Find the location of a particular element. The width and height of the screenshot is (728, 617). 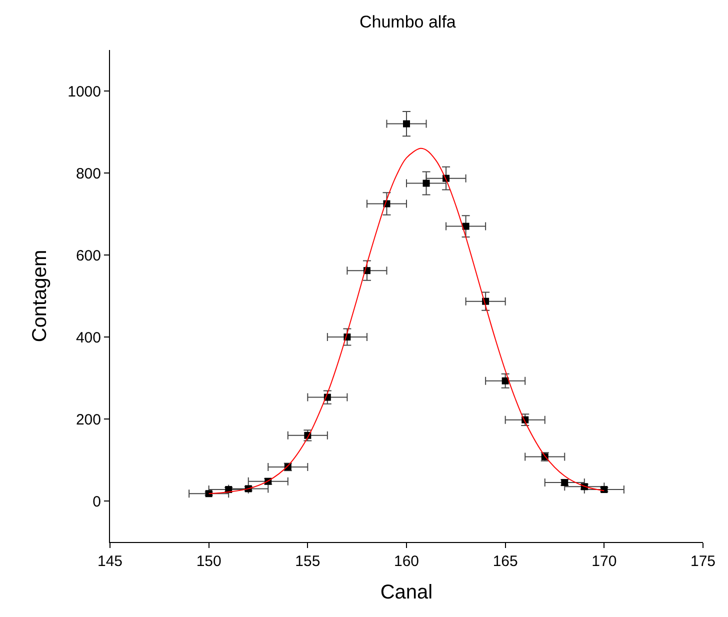

y-tick-label: 1000 is located at coordinates (84, 91).